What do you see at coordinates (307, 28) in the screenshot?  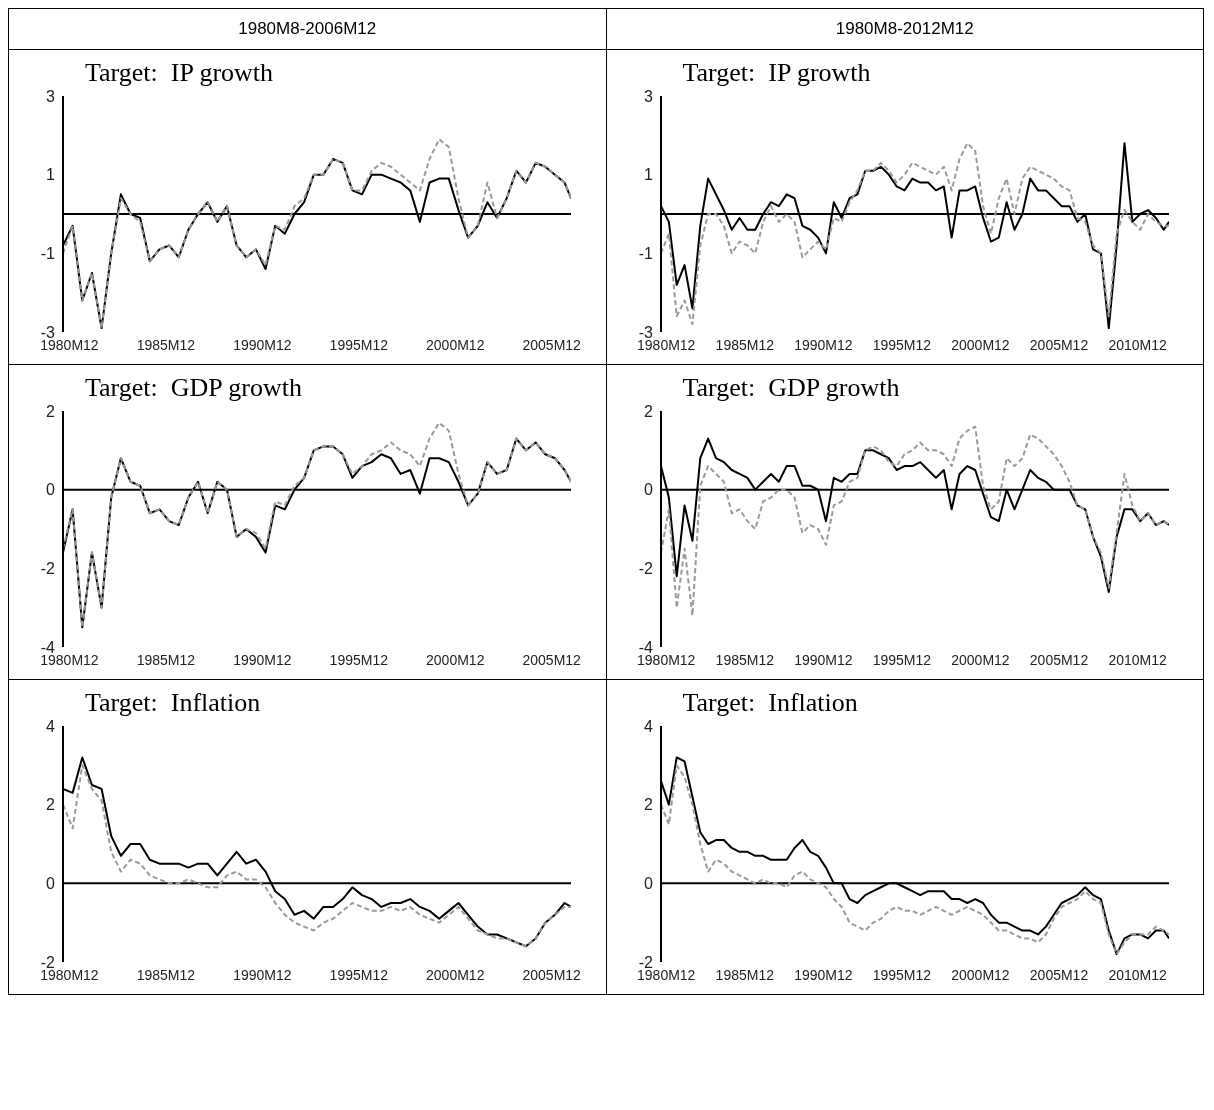 I see `chart-subtitle: 1980M8-2006M12` at bounding box center [307, 28].